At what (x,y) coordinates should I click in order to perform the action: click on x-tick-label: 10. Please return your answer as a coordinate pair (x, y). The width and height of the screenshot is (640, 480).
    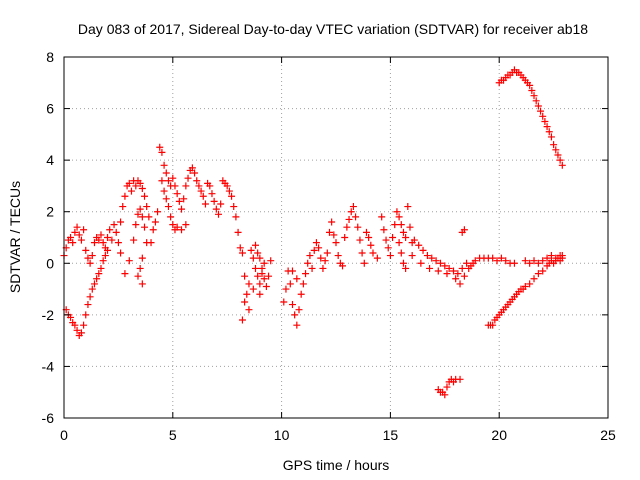
    Looking at the image, I should click on (282, 435).